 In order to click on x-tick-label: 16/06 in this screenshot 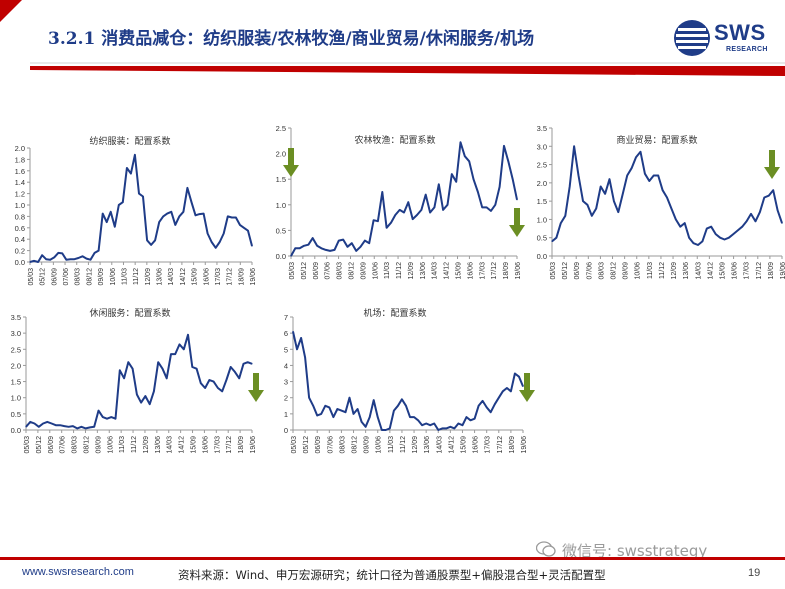, I will do `click(476, 445)`.